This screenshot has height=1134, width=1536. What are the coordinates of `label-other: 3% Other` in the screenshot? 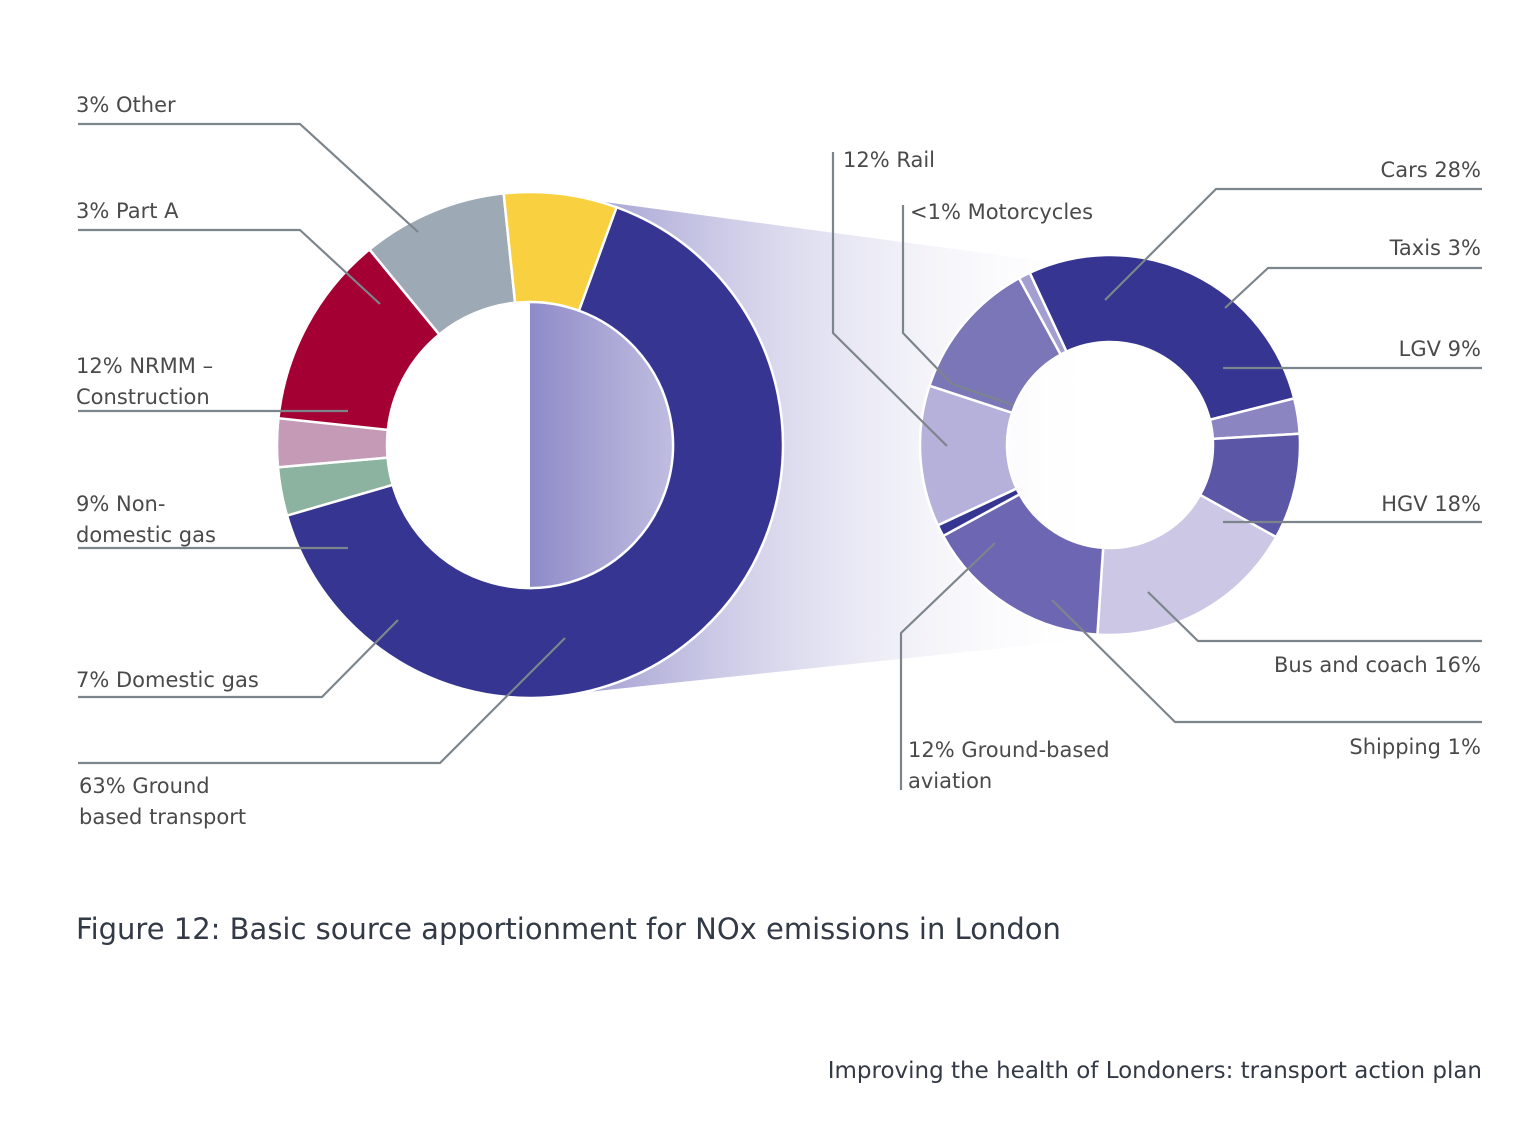 It's located at (126, 105).